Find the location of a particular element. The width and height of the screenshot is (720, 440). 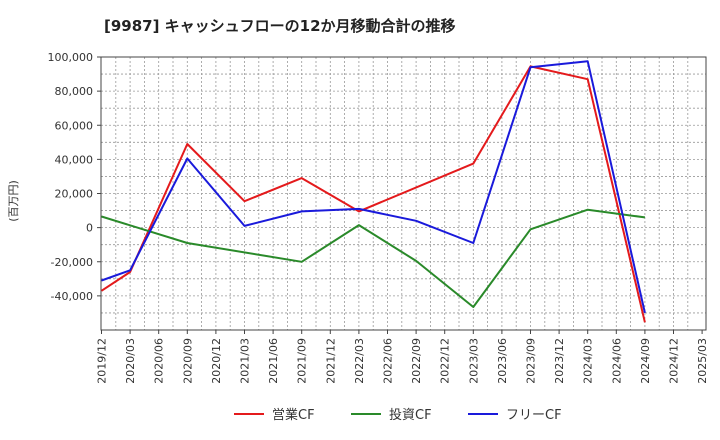

legend-label-1: 営業CF is located at coordinates (293, 415).